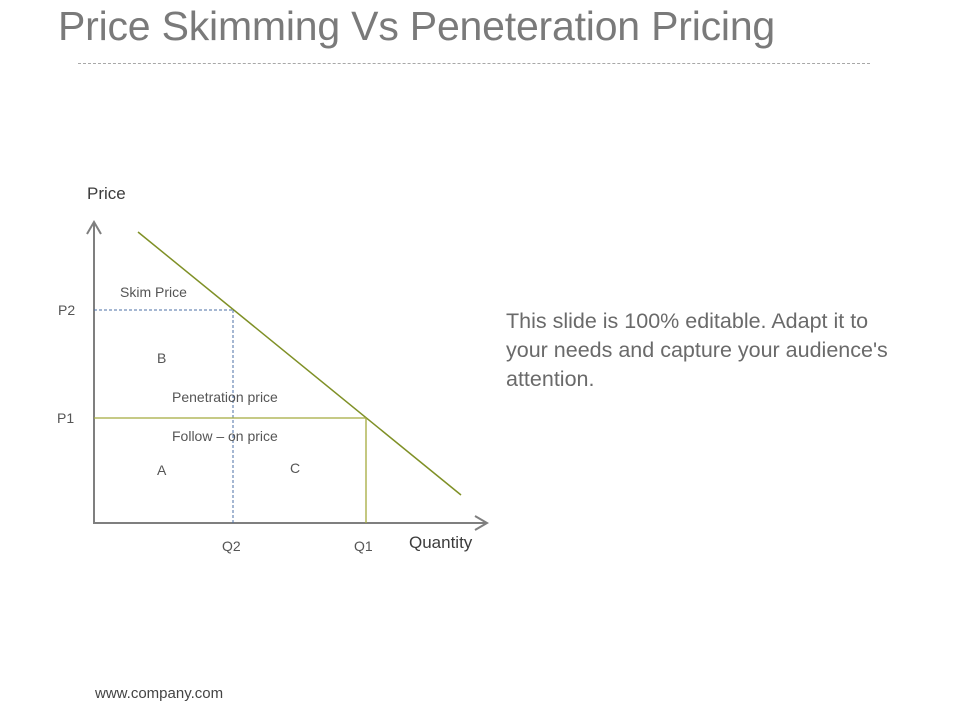 Image resolution: width=960 pixels, height=720 pixels. What do you see at coordinates (481, 523) in the screenshot?
I see `x-axis-arrowhead` at bounding box center [481, 523].